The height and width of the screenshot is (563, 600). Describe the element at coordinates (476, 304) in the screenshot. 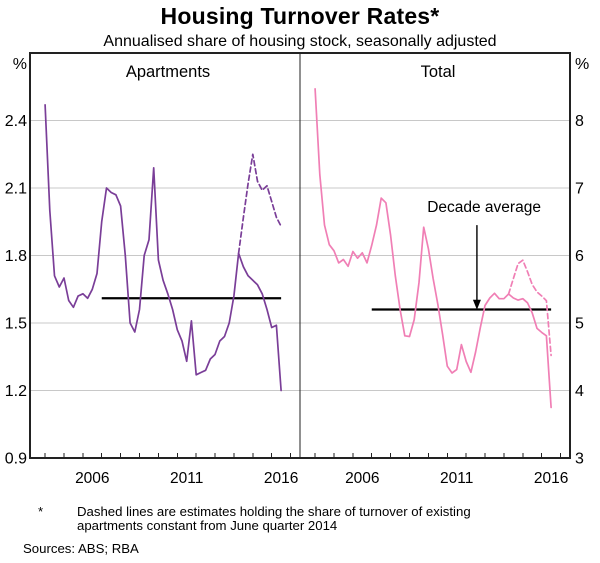

I see `annotation-arrow-head` at that location.